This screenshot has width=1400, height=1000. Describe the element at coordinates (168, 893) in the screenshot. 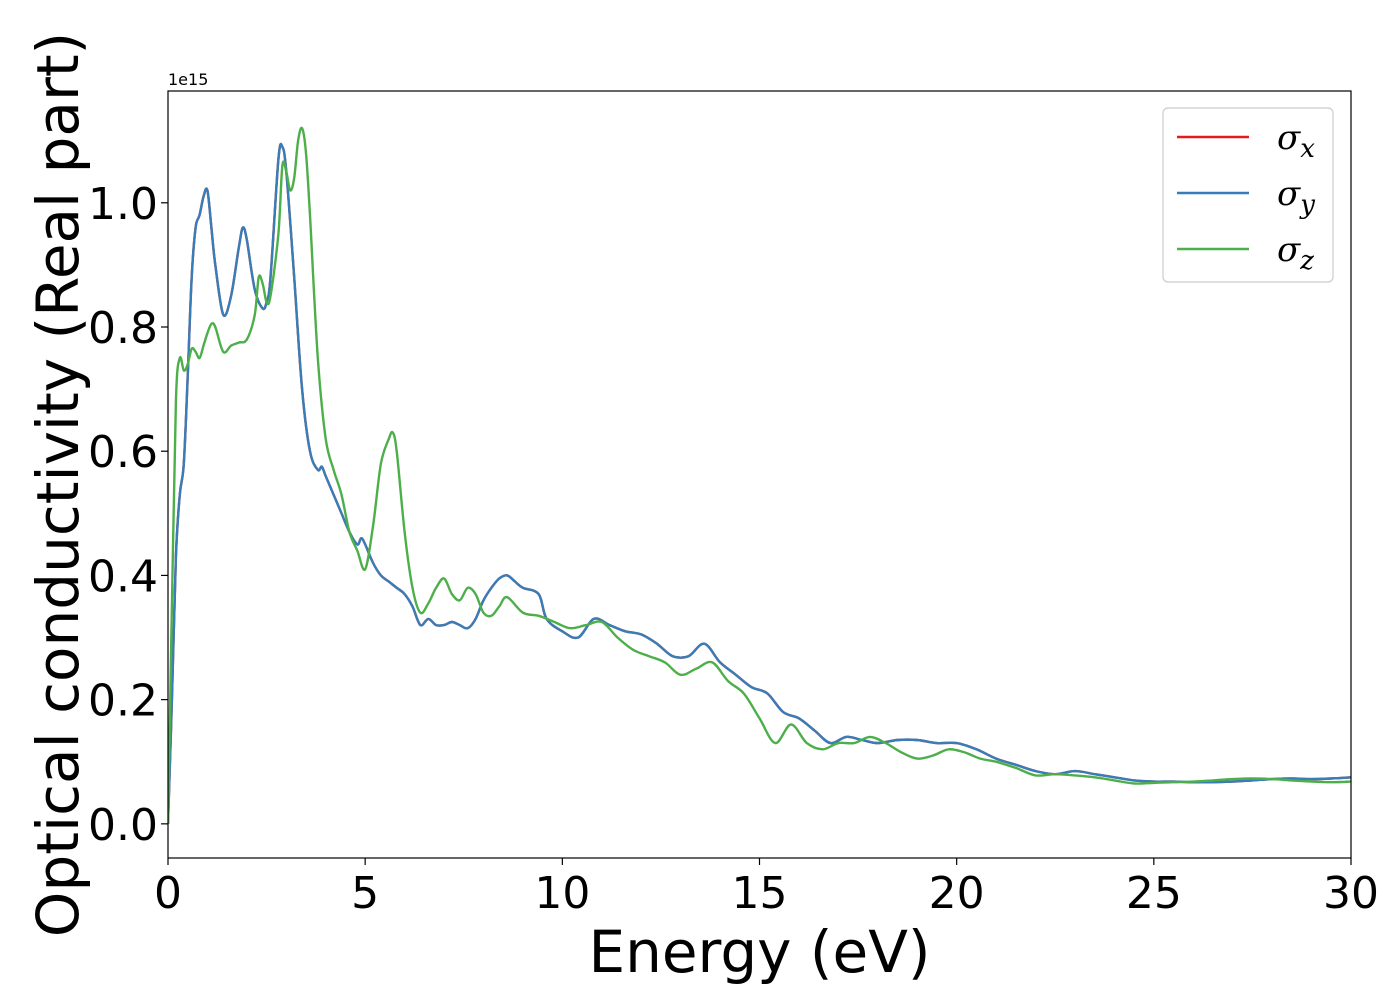

I see `x-tick-label: 0` at that location.